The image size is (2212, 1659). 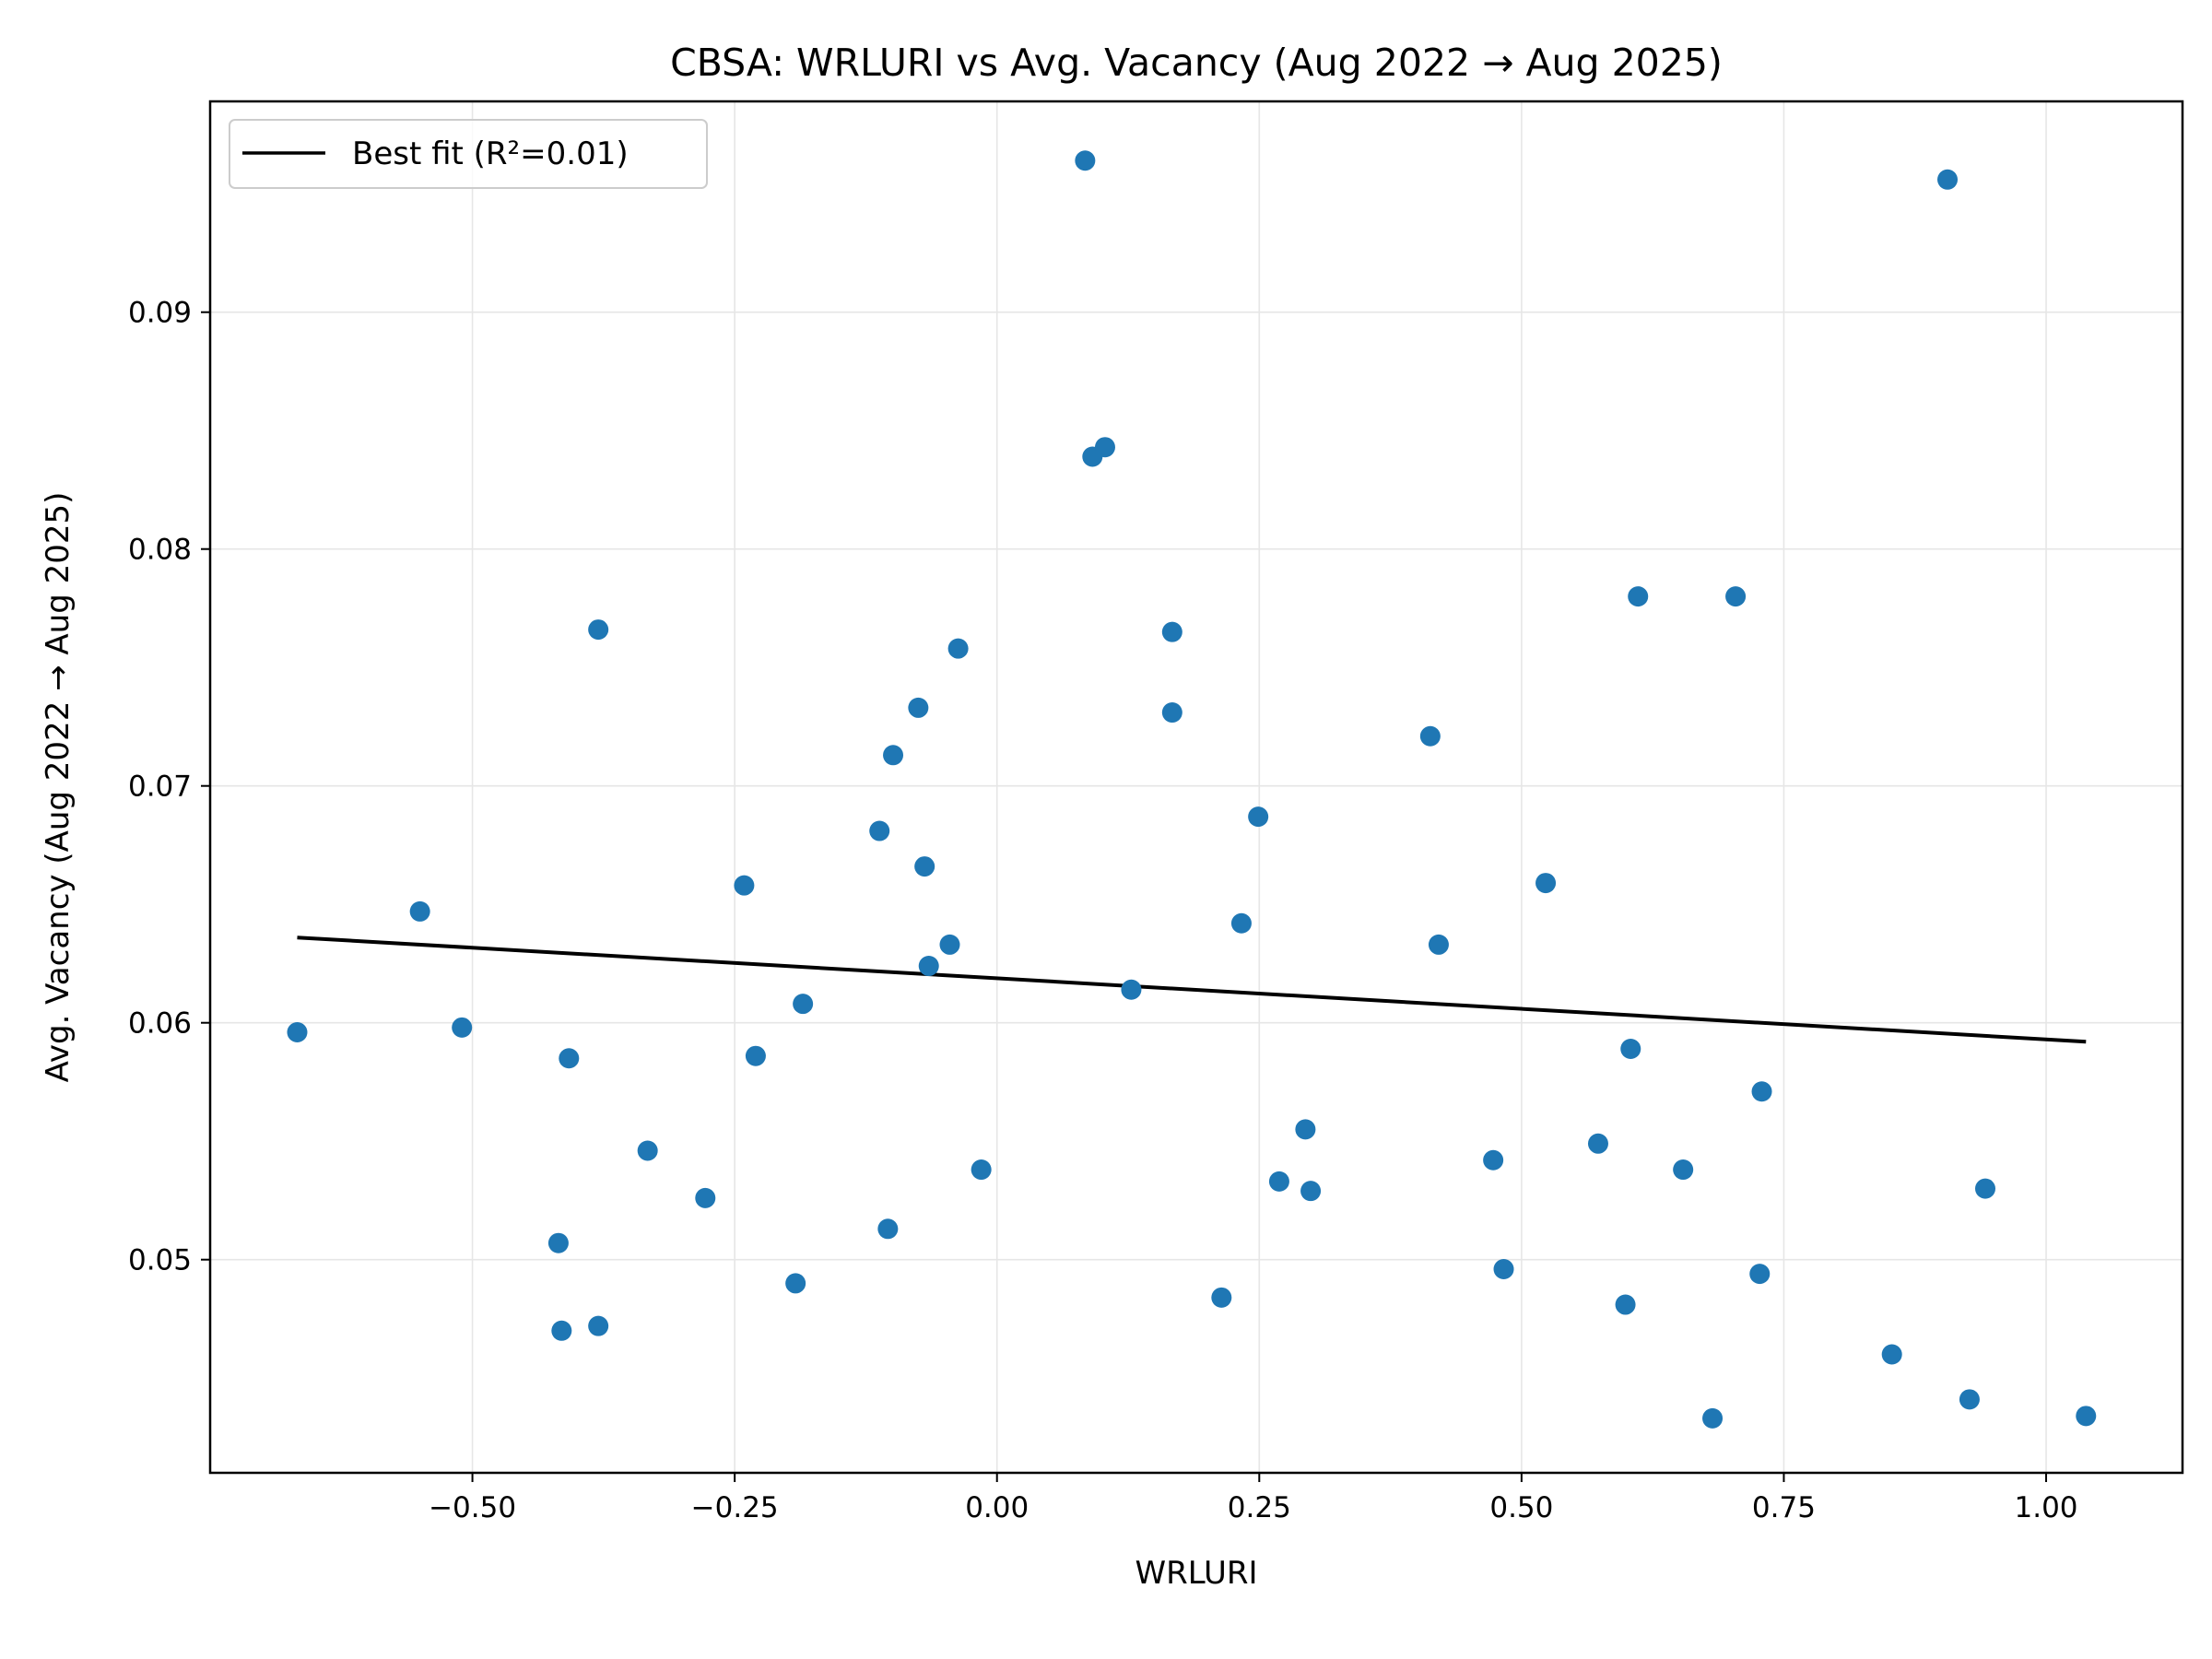 I want to click on legend-label: Best fit (R²=0.01), so click(x=490, y=153).